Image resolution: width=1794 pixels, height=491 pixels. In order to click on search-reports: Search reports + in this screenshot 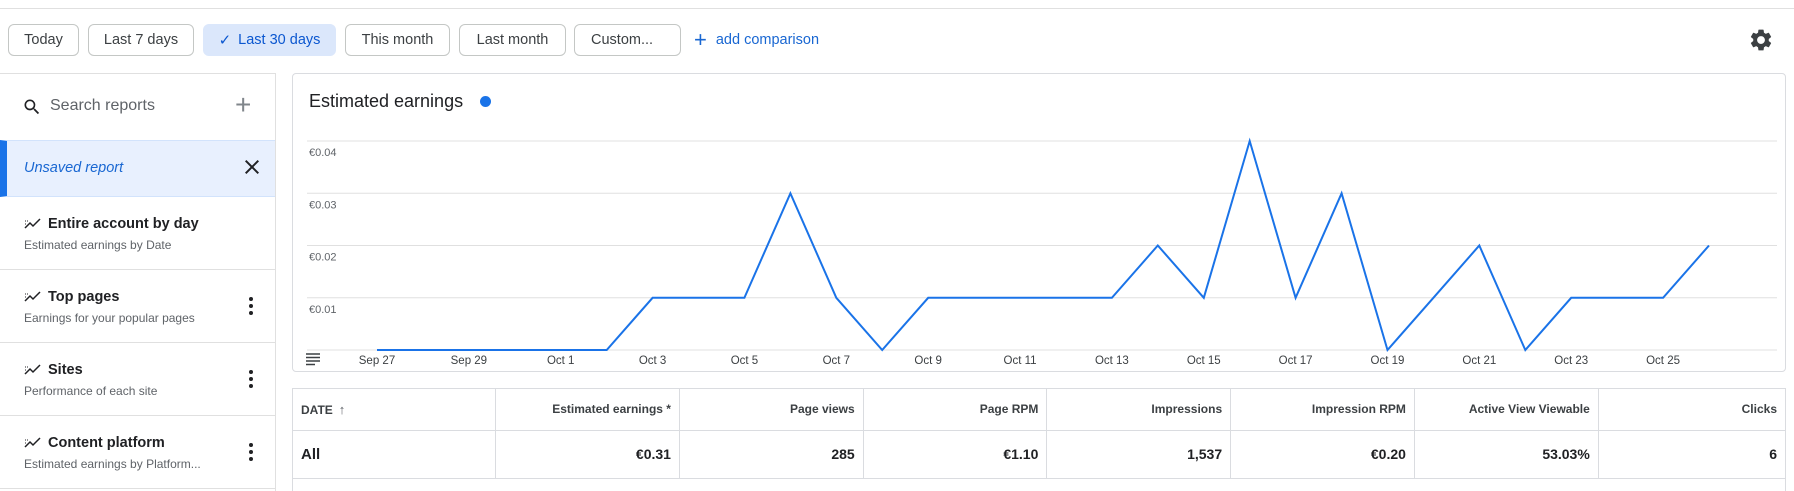, I will do `click(137, 107)`.